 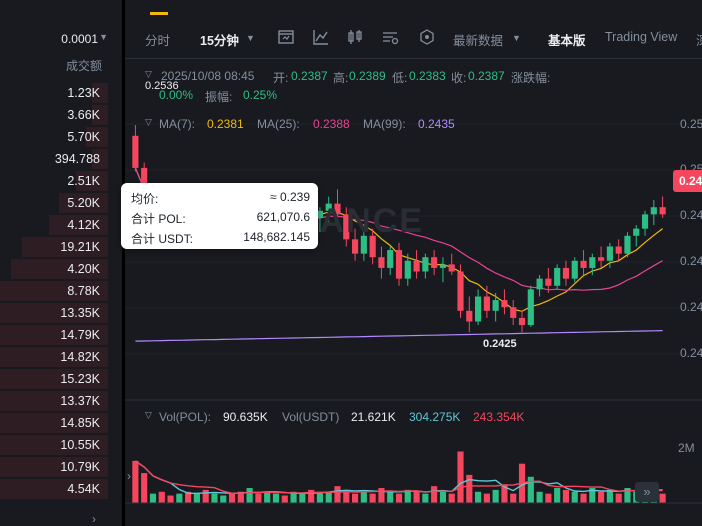 What do you see at coordinates (355, 37) in the screenshot?
I see `candle-type-icon` at bounding box center [355, 37].